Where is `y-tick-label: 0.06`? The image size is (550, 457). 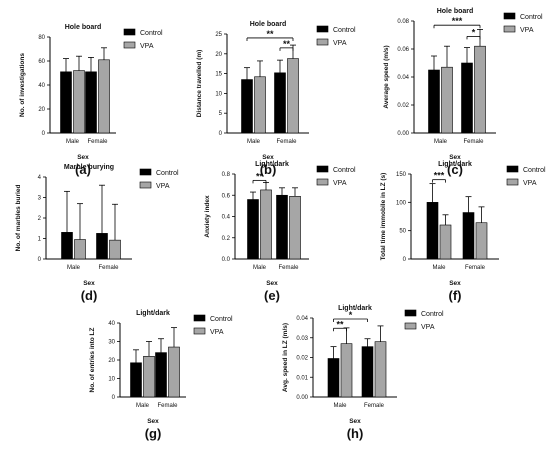 y-tick-label: 0.06 is located at coordinates (403, 50).